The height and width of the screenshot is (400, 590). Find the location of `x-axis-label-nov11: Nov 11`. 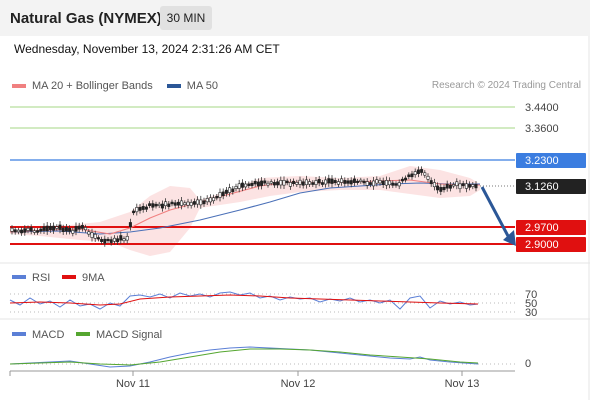

x-axis-label-nov11: Nov 11 is located at coordinates (133, 384).